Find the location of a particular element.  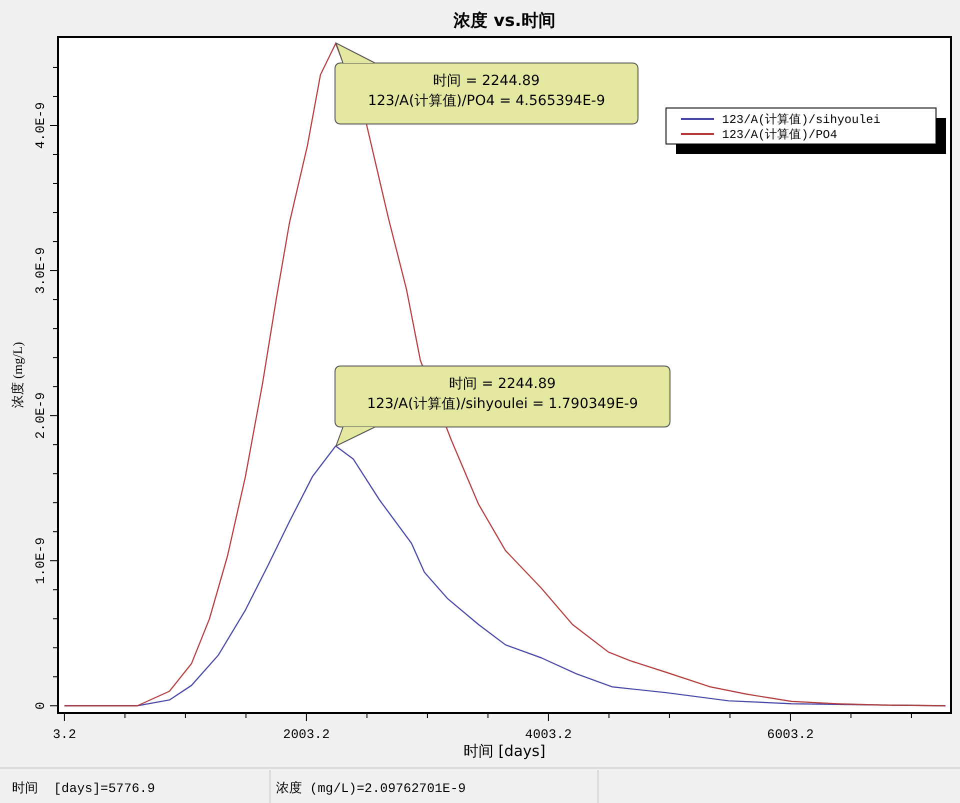

y-tick-label: 0 is located at coordinates (40, 706).